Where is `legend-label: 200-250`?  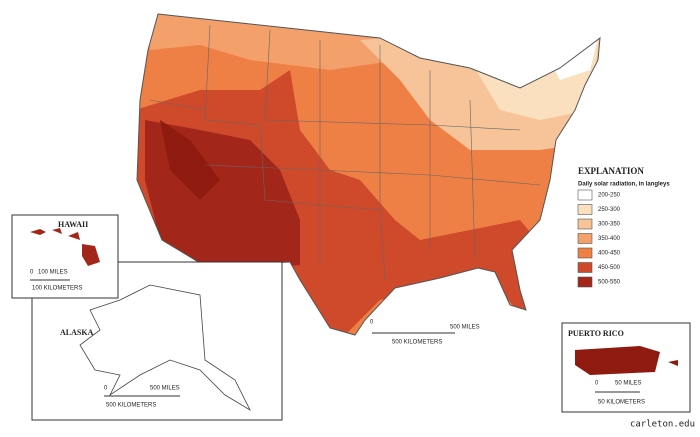 legend-label: 200-250 is located at coordinates (609, 196).